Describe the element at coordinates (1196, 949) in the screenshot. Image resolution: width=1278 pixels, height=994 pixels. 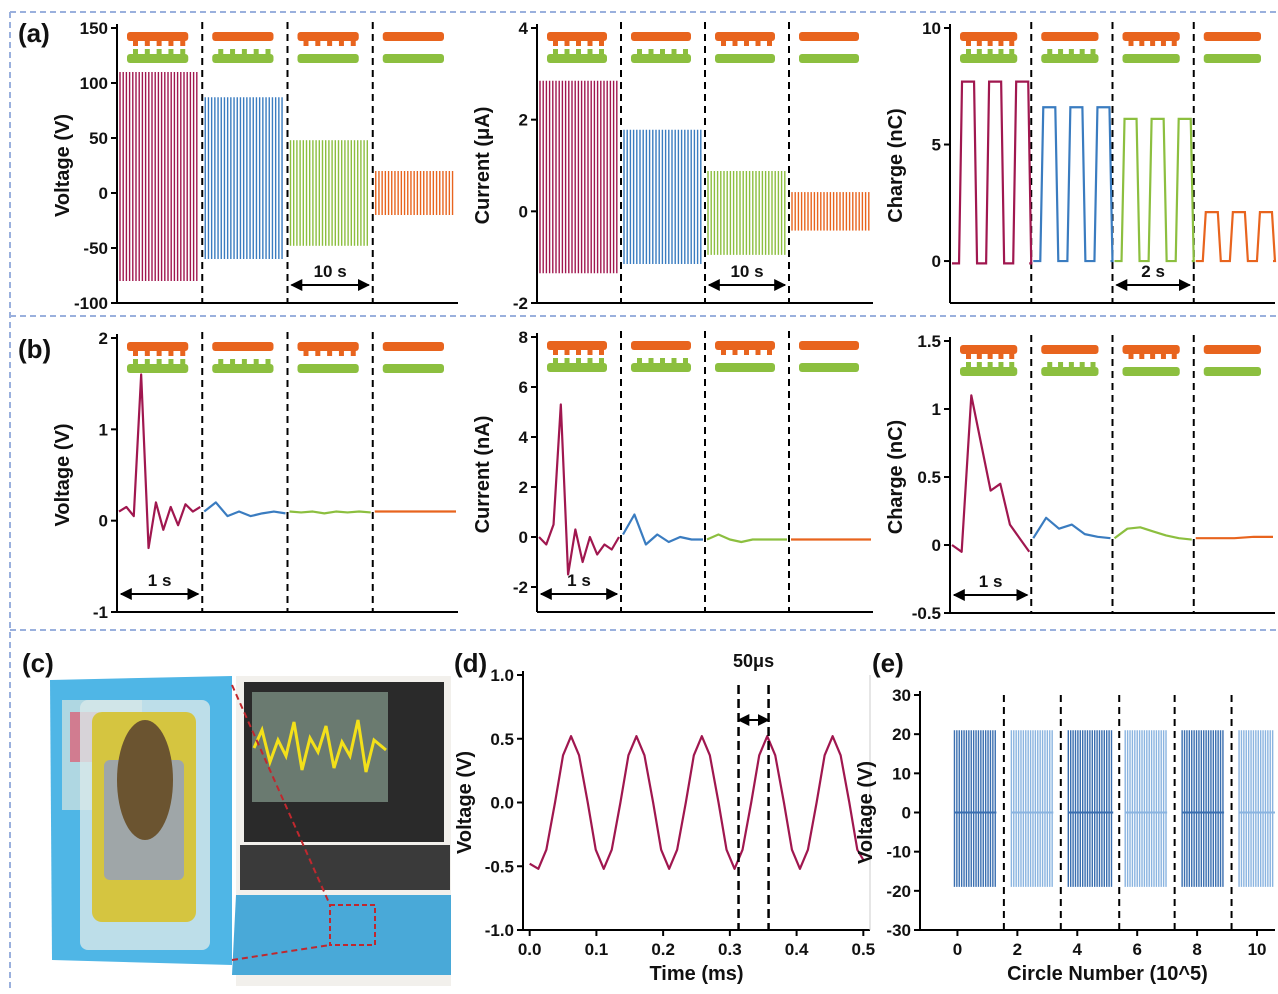
I see `x-tick-label: 8` at that location.